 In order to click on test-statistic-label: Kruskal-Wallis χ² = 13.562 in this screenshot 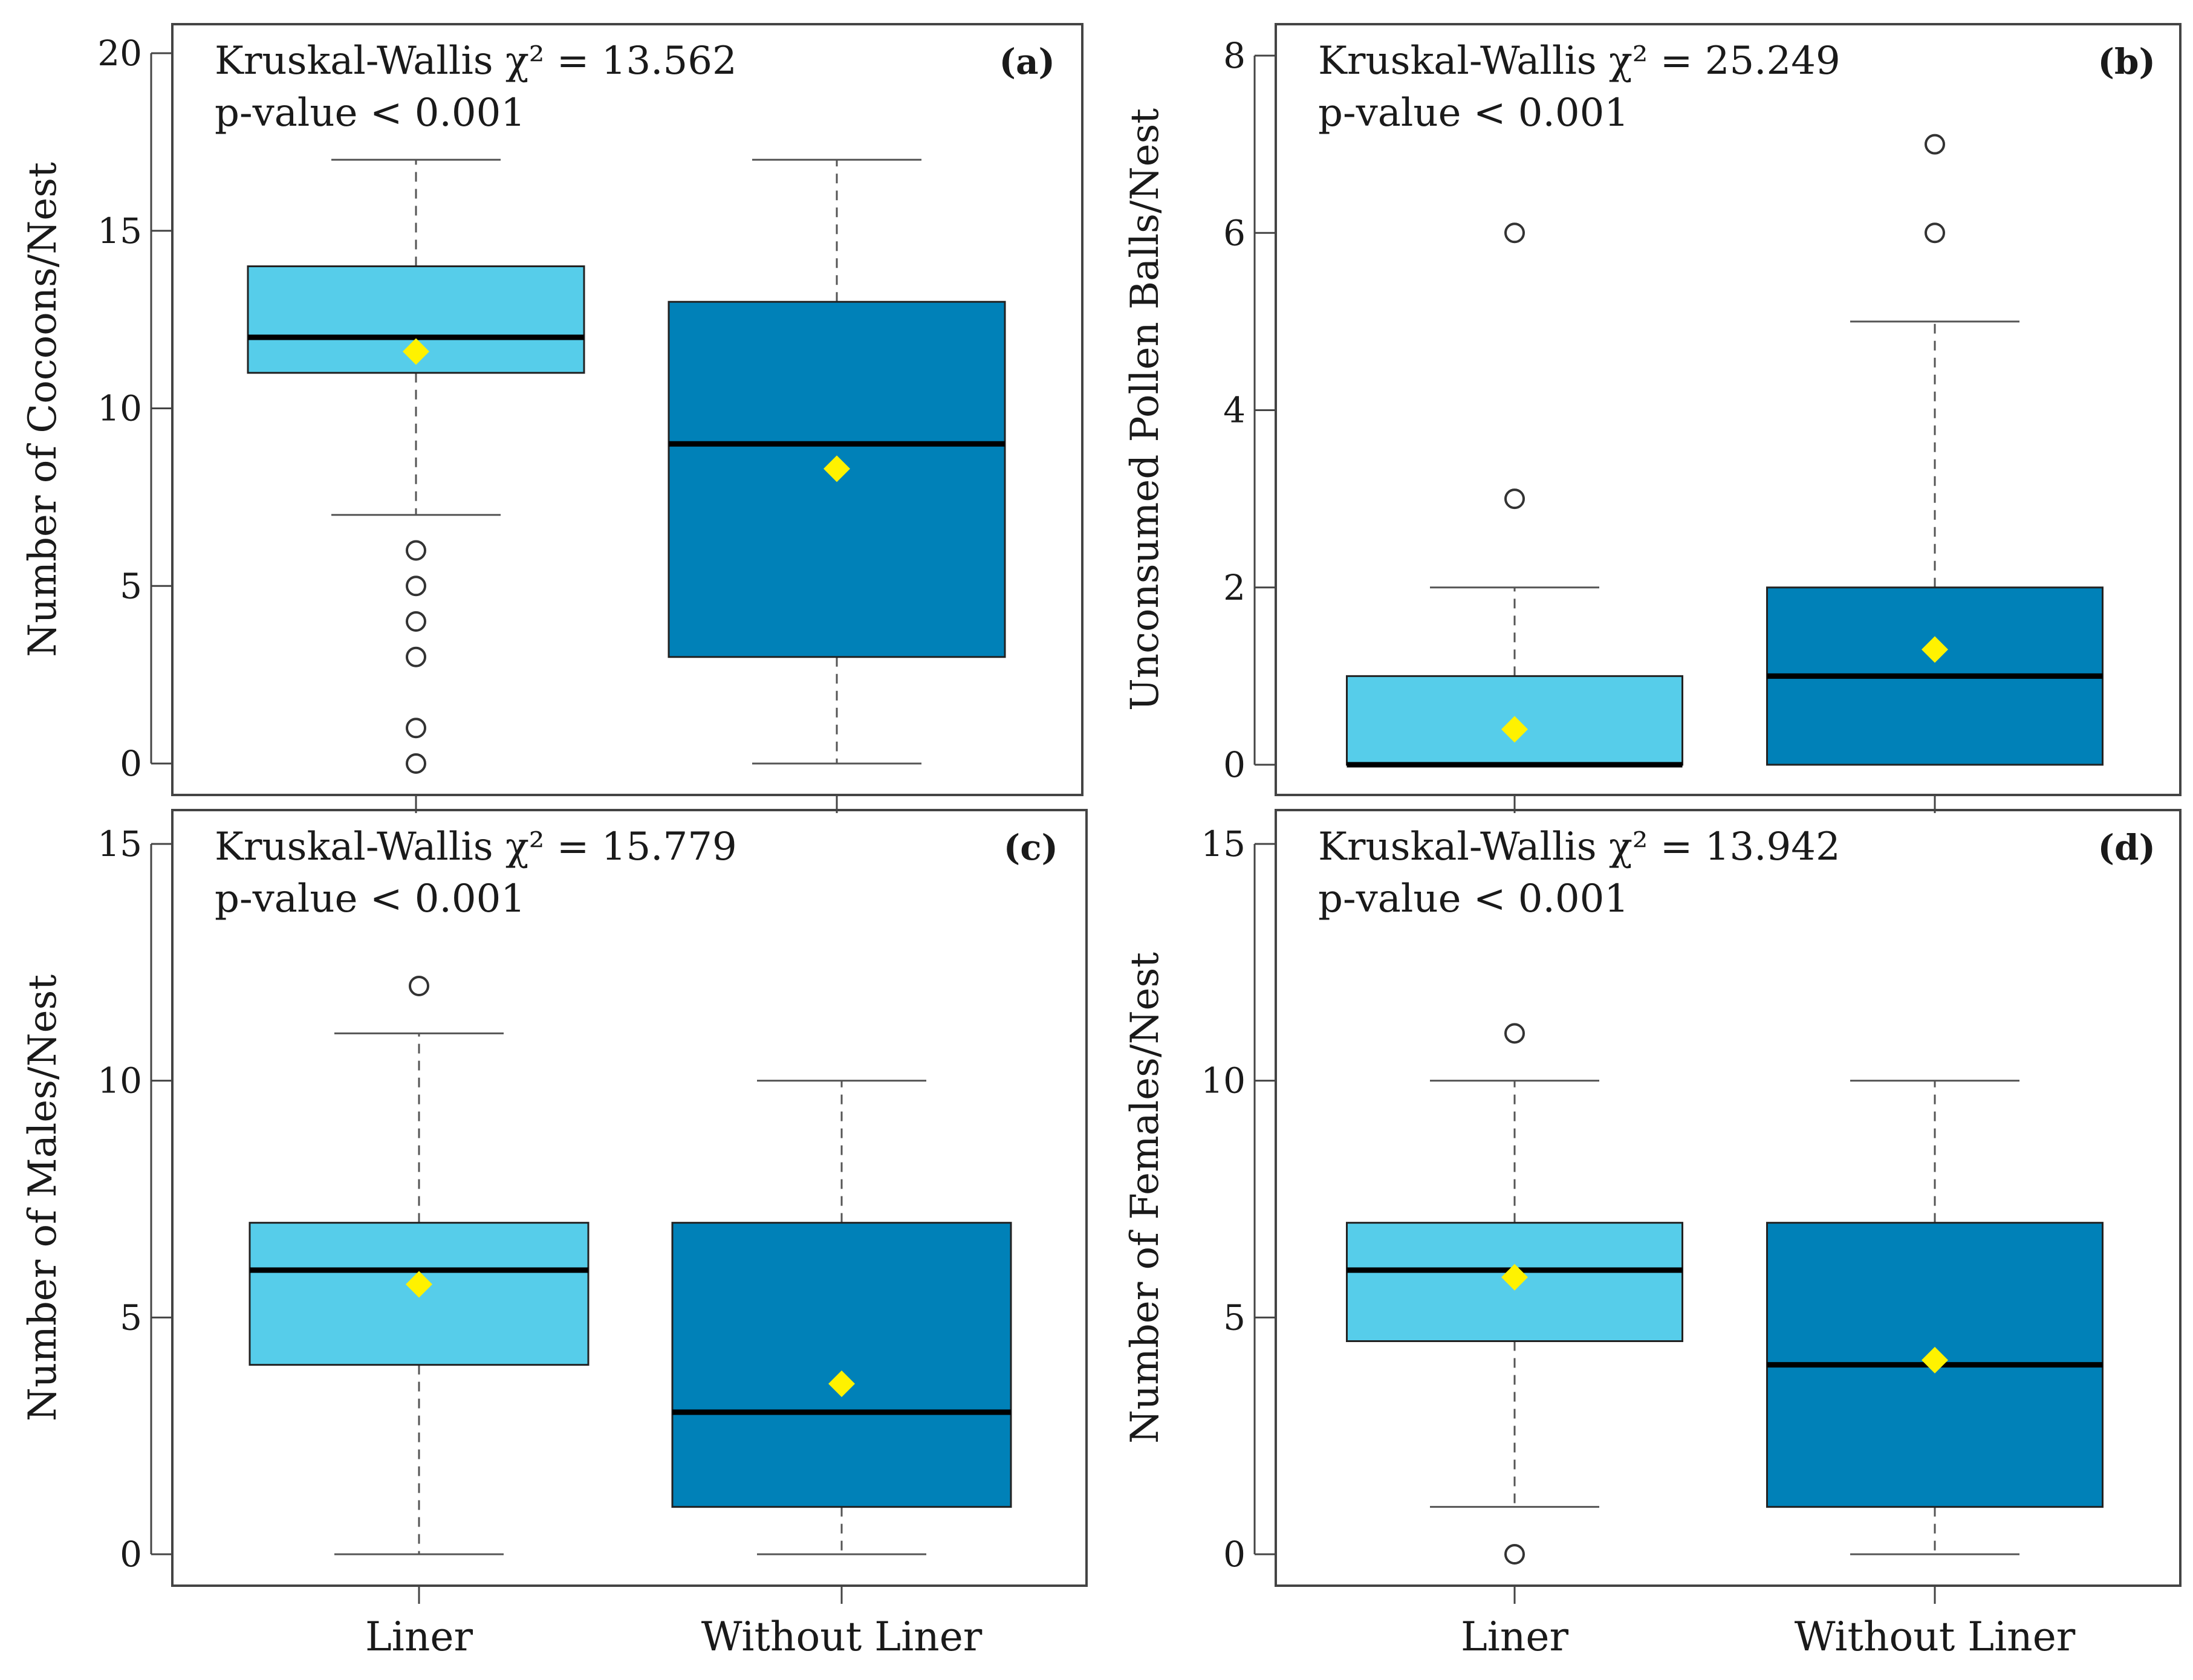, I will do `click(476, 61)`.